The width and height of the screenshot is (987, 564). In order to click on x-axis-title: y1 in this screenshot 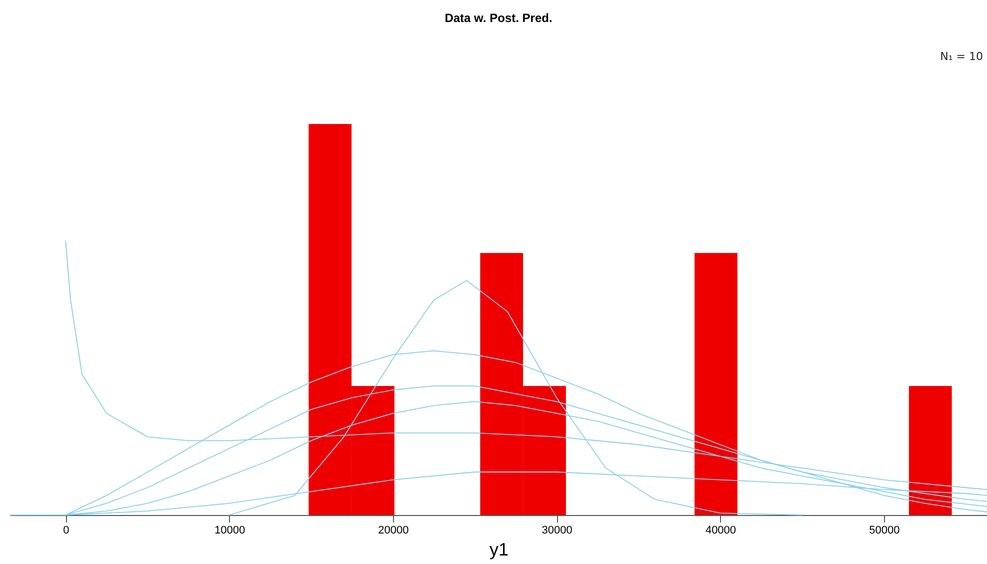, I will do `click(499, 550)`.